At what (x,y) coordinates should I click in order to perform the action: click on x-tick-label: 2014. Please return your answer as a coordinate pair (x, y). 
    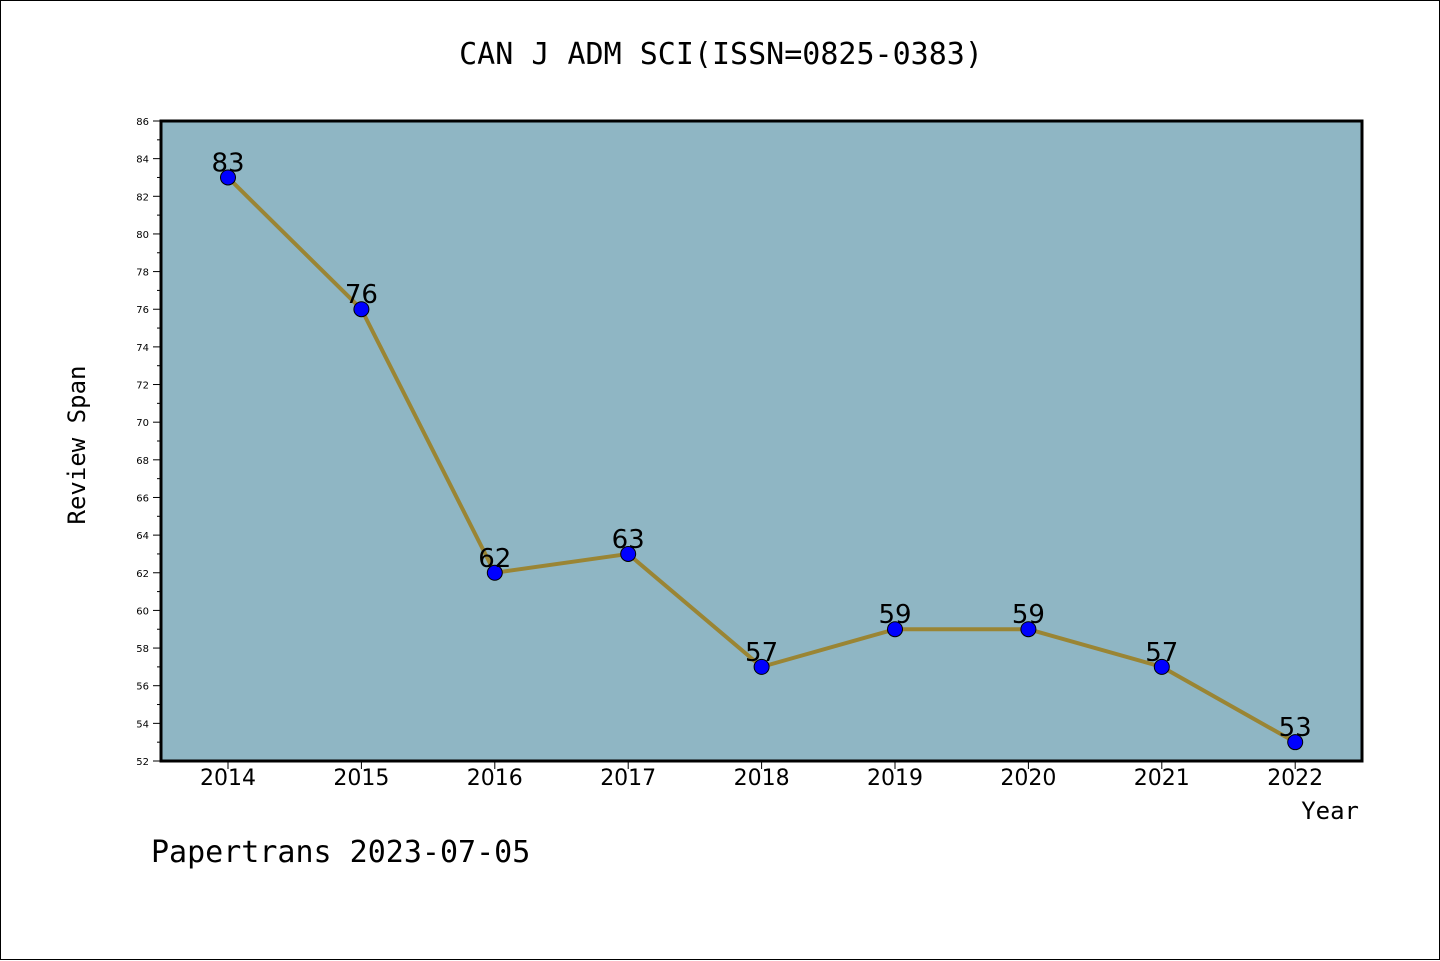
    Looking at the image, I should click on (228, 778).